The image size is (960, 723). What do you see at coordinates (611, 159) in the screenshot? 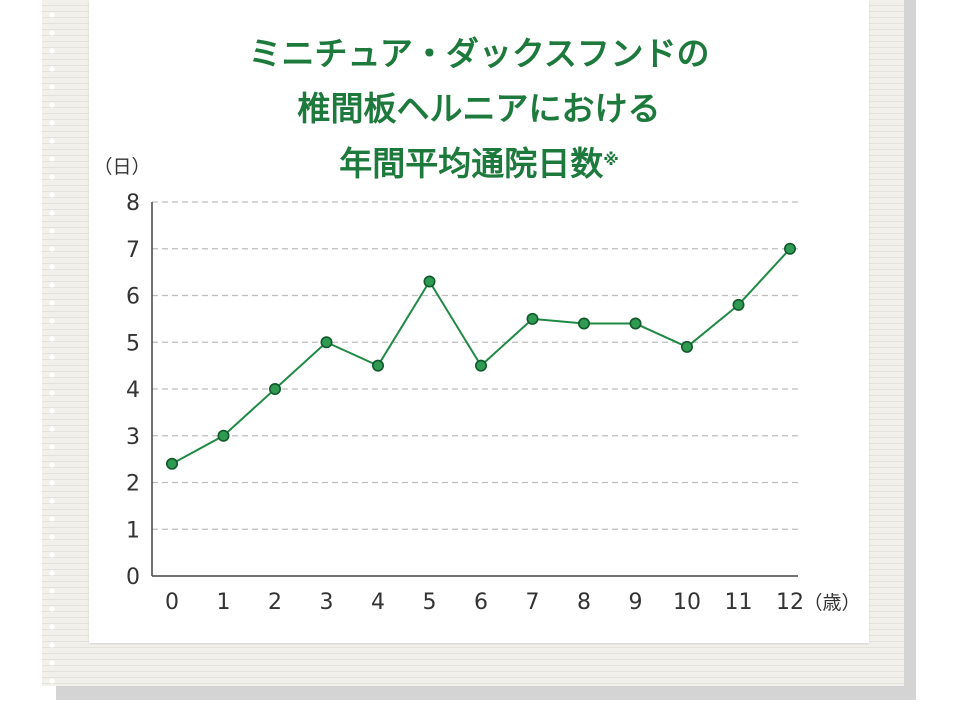
I see `title-note-mark: ※` at bounding box center [611, 159].